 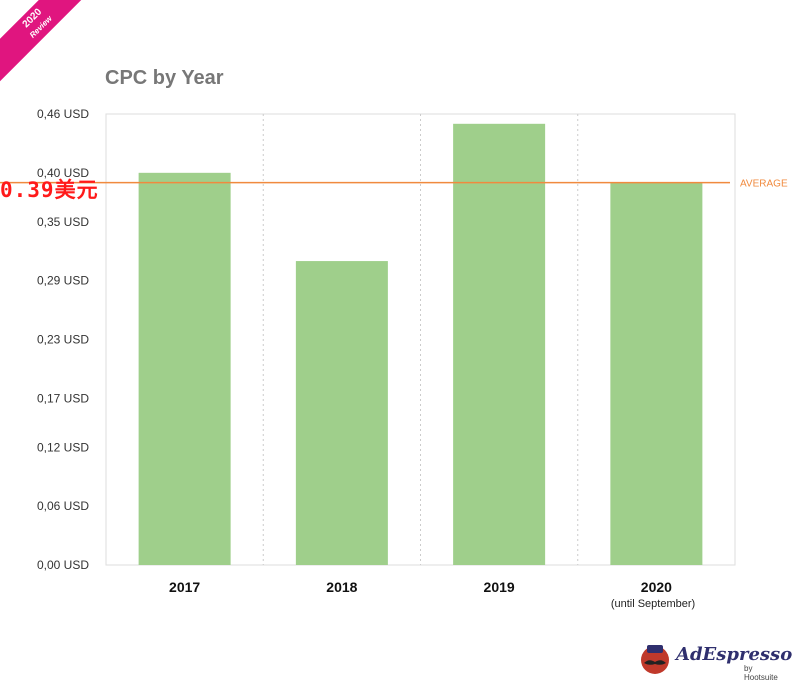 What do you see at coordinates (63, 281) in the screenshot?
I see `y-tick-label: 0,29 USD` at bounding box center [63, 281].